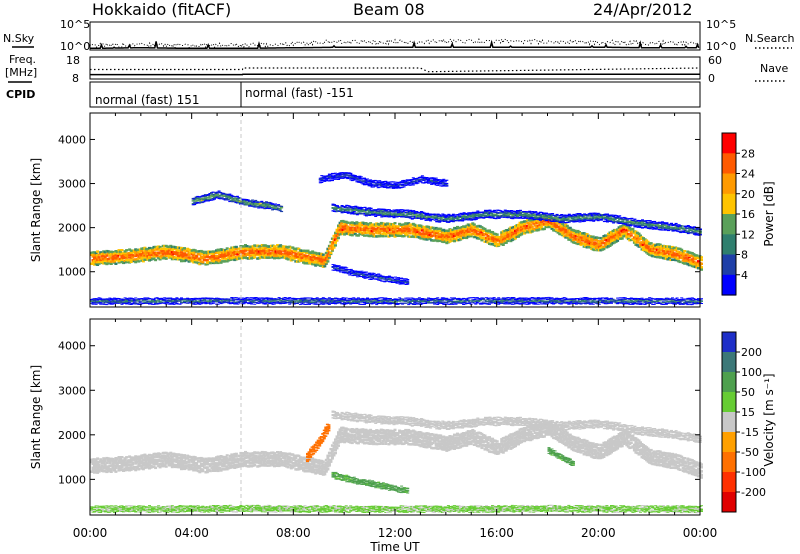 Image resolution: width=800 pixels, height=554 pixels. What do you see at coordinates (21, 72) in the screenshot?
I see `freq-label-2: [MHz]` at bounding box center [21, 72].